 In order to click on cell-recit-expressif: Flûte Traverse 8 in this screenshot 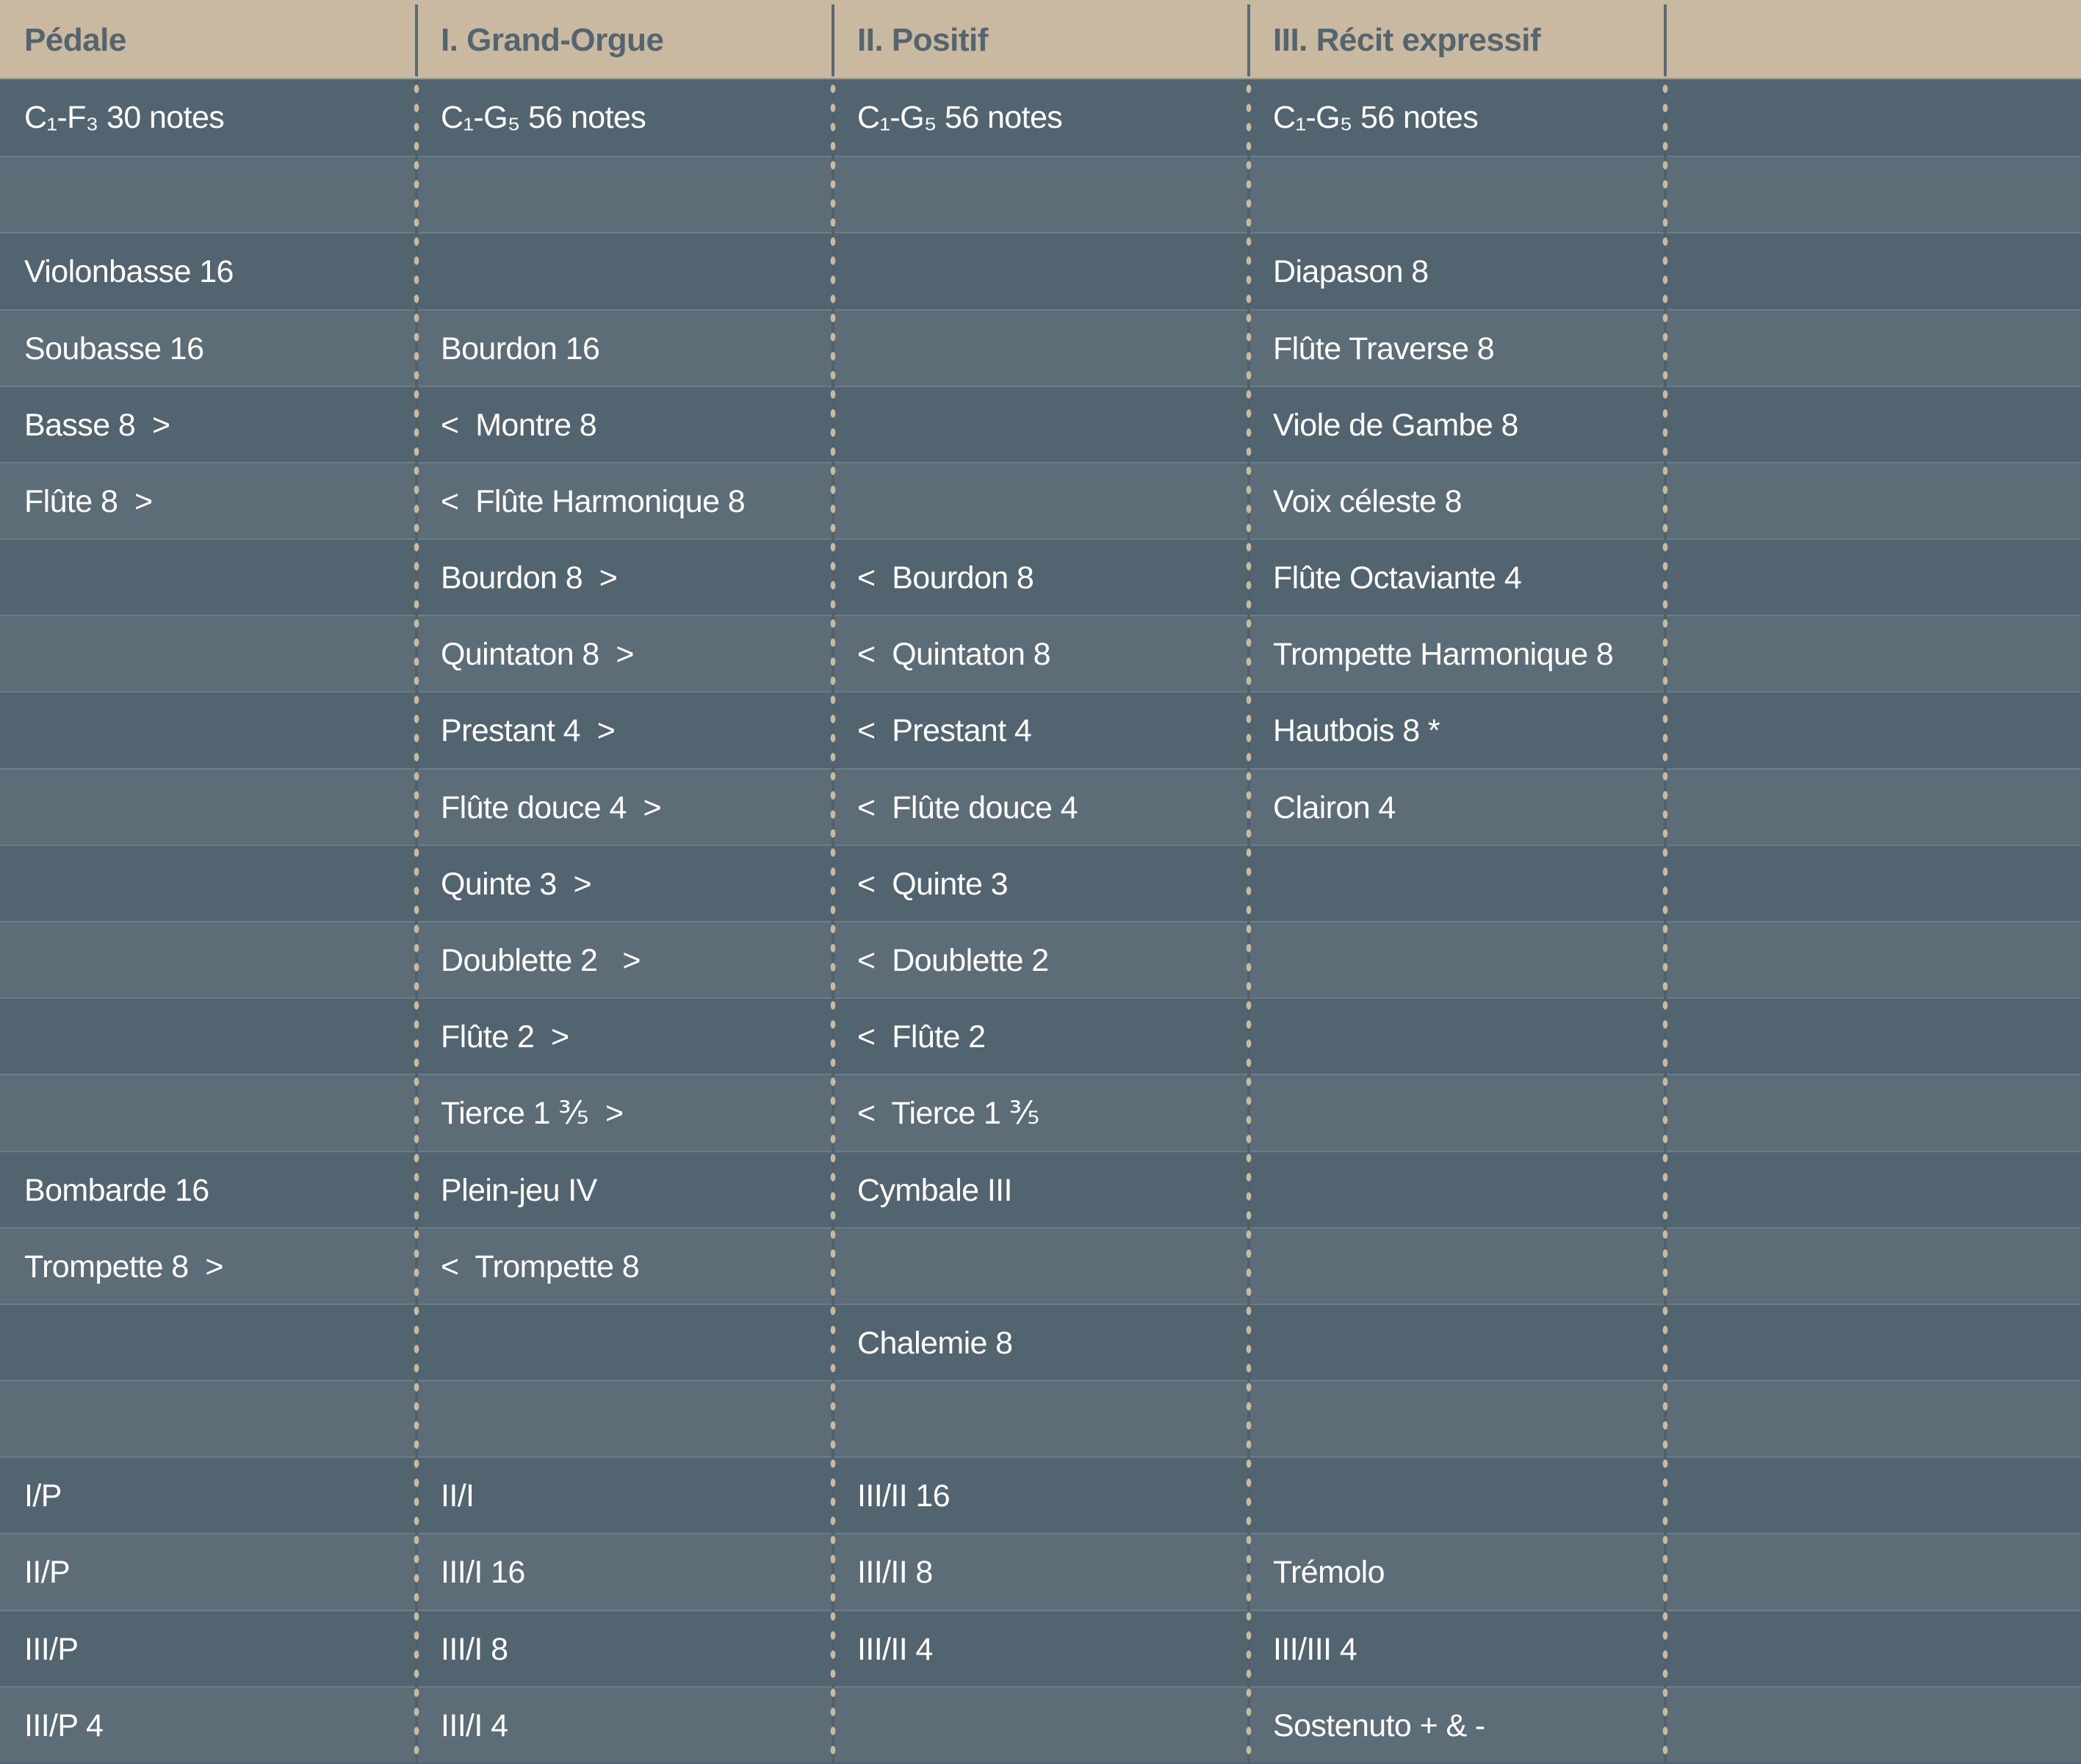, I will do `click(1384, 348)`.